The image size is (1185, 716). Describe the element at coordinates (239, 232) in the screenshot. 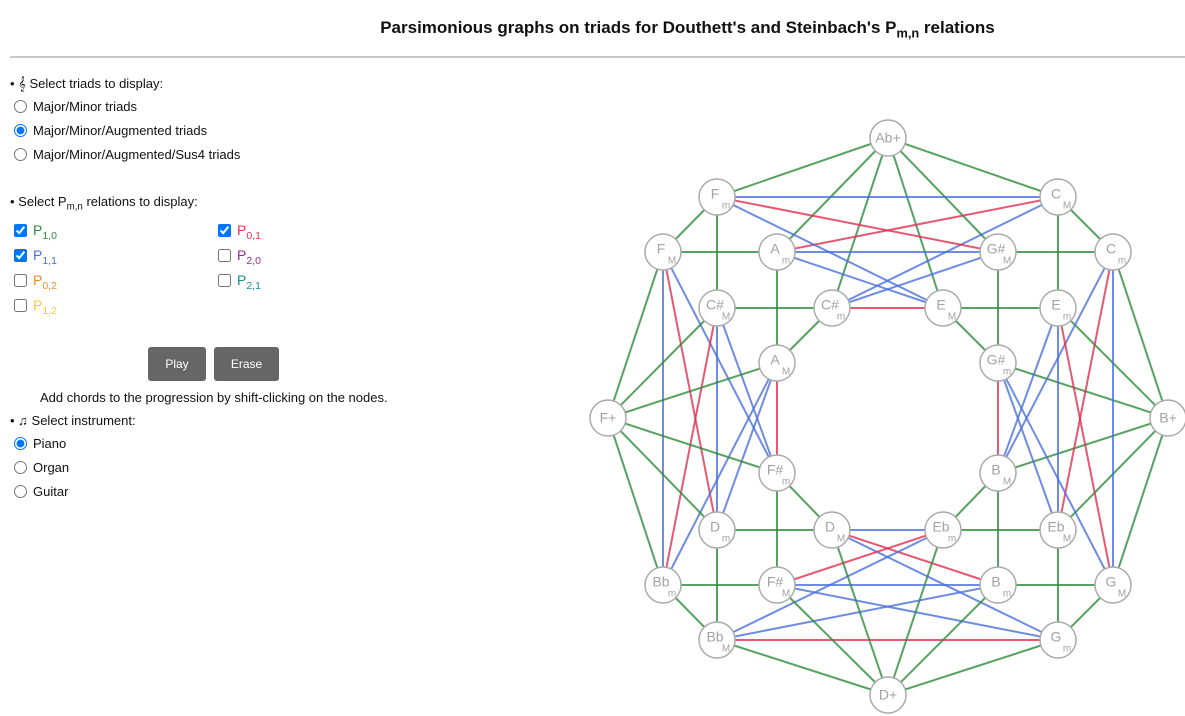

I see `relation-option: P0,1` at that location.